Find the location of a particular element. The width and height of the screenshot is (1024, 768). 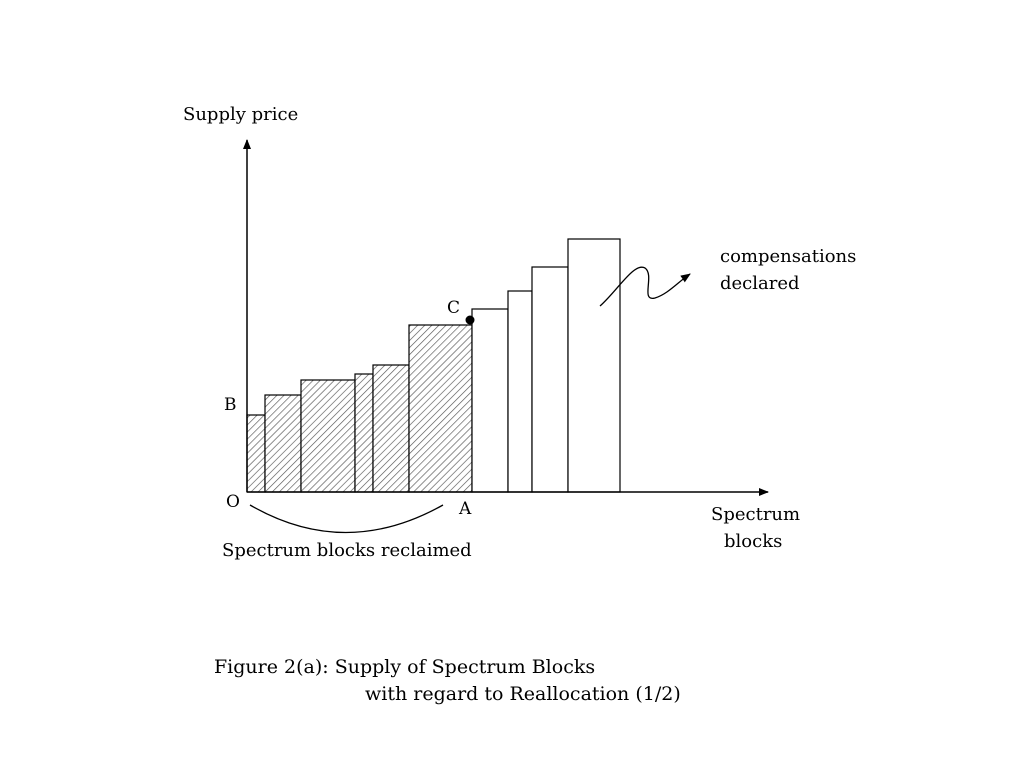

x-axis-label-line2: blocks is located at coordinates (753, 541).